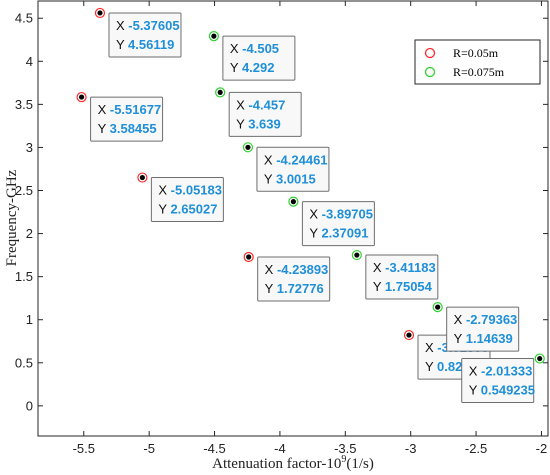 Image resolution: width=550 pixels, height=475 pixels. What do you see at coordinates (542, 448) in the screenshot?
I see `x-tick-label: -2` at bounding box center [542, 448].